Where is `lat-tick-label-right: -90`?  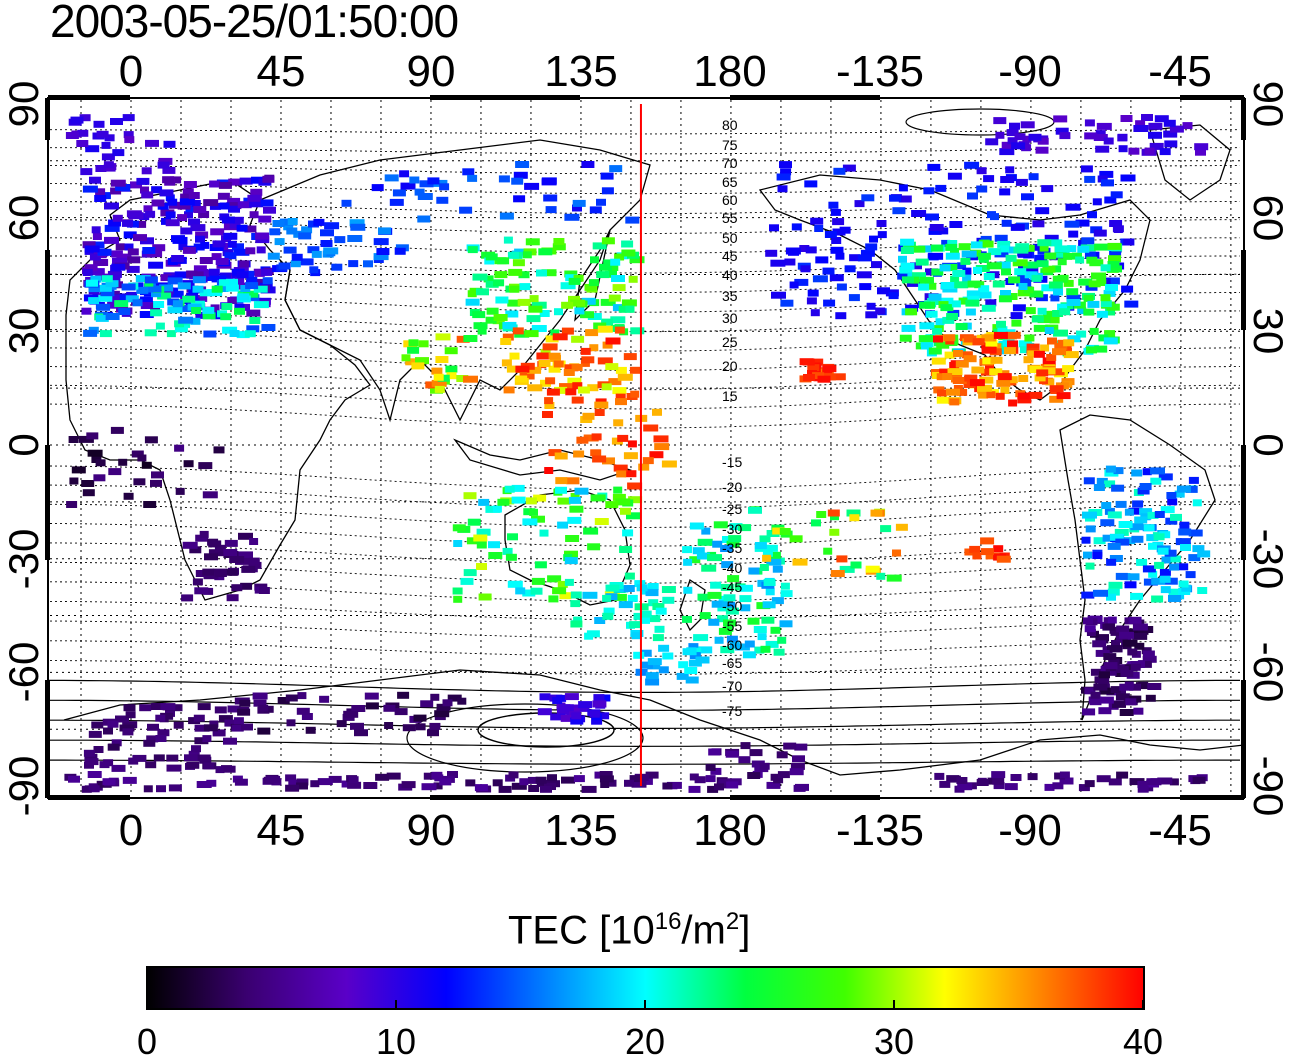 lat-tick-label-right: -90 is located at coordinates (1268, 786).